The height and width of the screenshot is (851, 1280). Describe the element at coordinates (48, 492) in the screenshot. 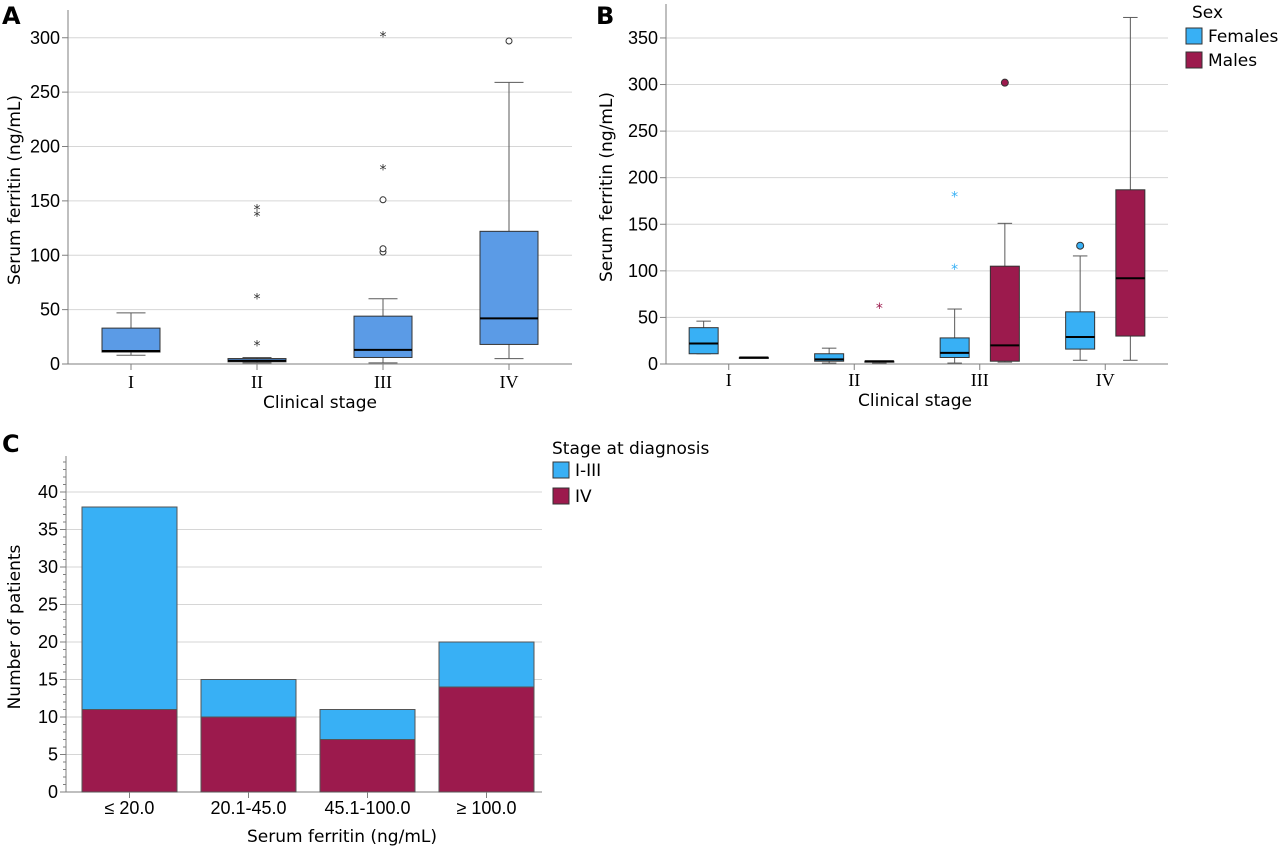

I see `c-ytick-label: 40` at that location.